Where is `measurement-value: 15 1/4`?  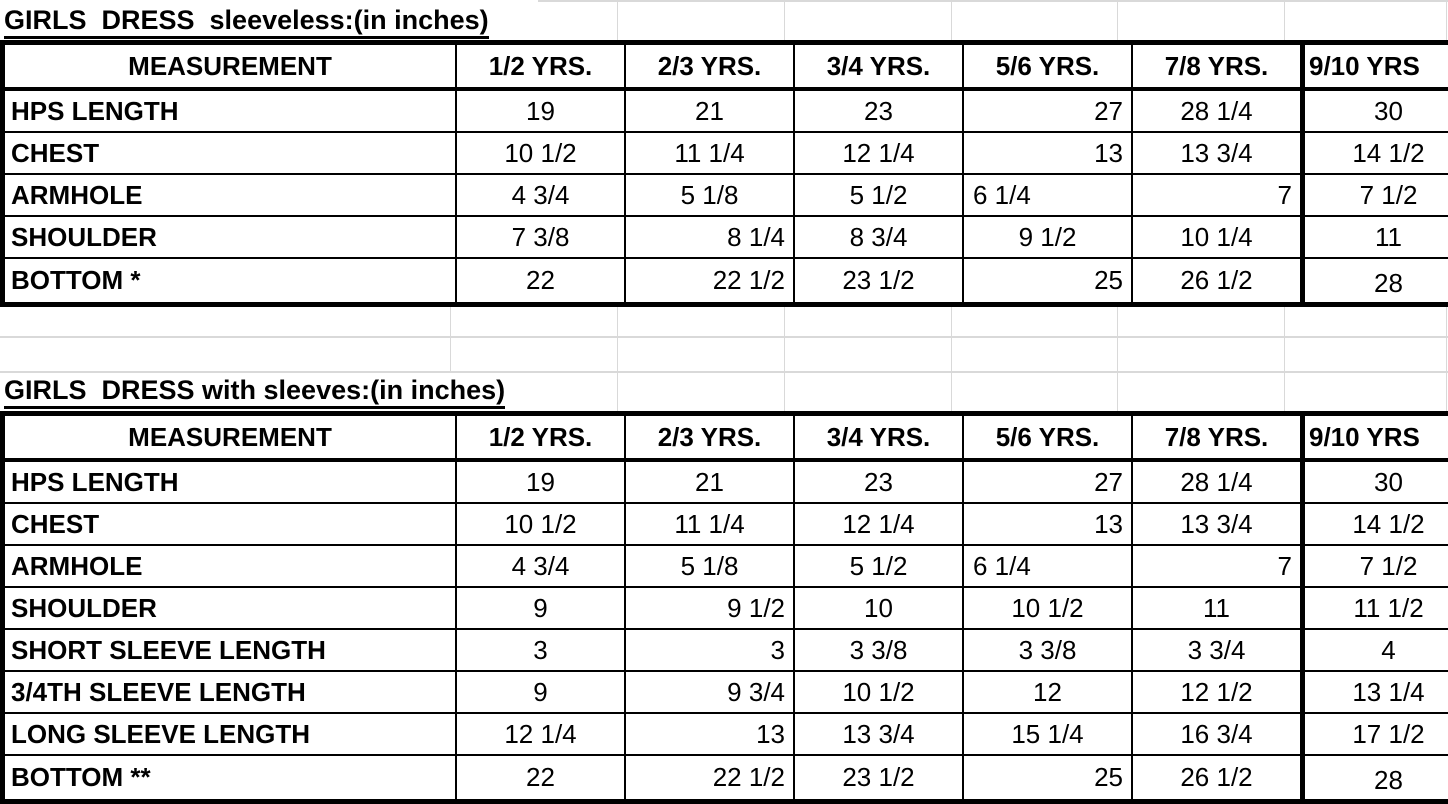 measurement-value: 15 1/4 is located at coordinates (1047, 734).